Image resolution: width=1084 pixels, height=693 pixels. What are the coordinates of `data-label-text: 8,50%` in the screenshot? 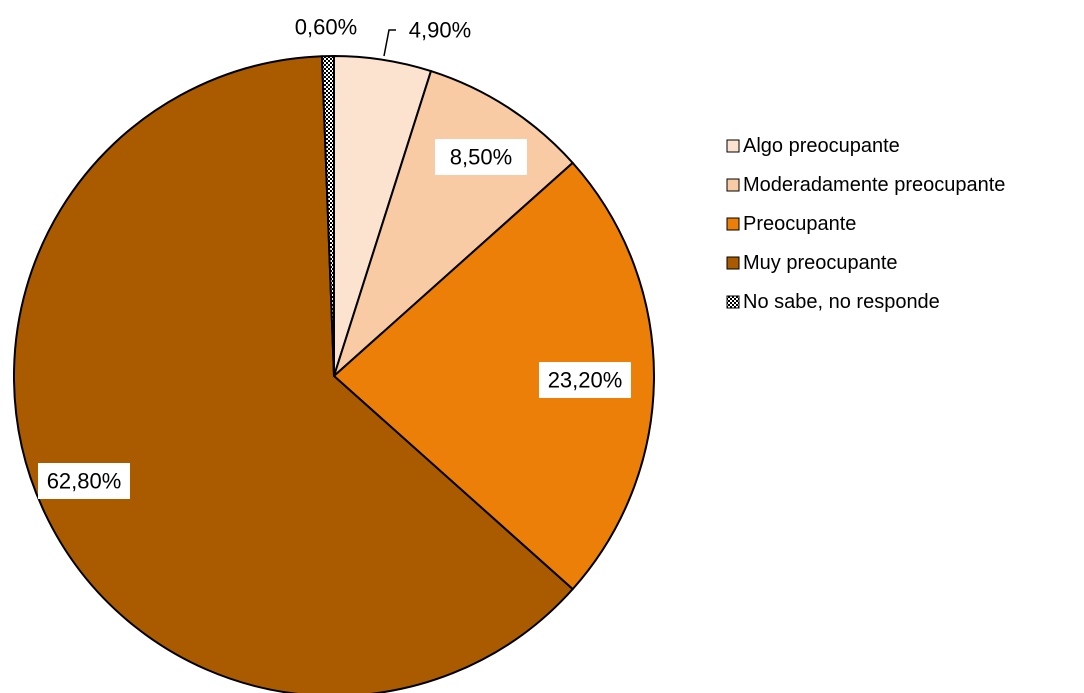 It's located at (481, 157).